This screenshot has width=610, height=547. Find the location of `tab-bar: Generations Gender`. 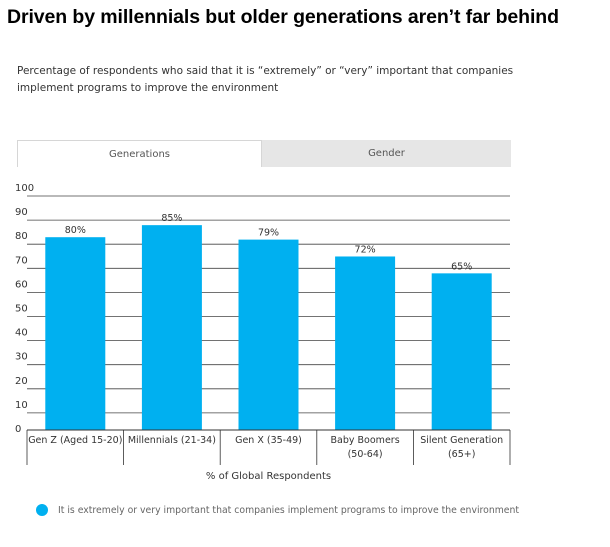

tab-bar: Generations Gender is located at coordinates (264, 153).